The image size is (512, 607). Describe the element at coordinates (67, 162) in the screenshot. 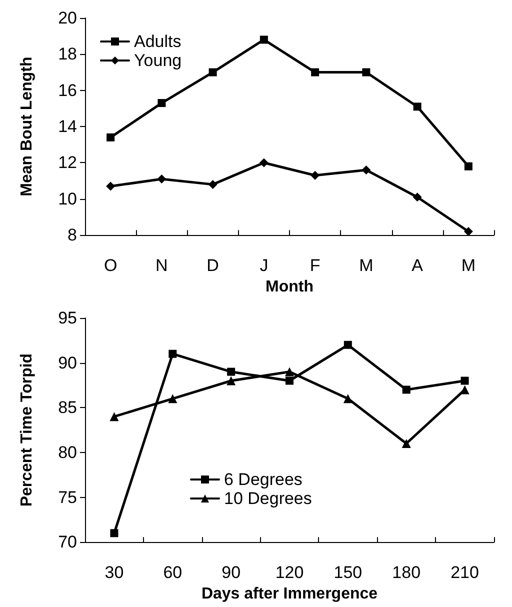

I see `y-tick-label: 12` at that location.